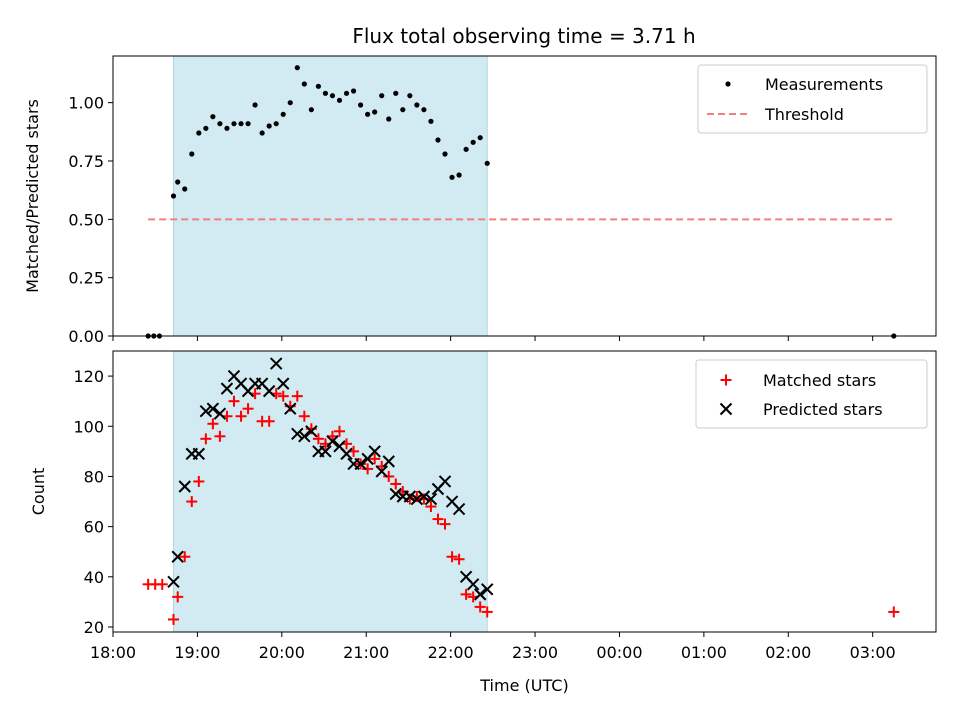  Describe the element at coordinates (32, 196) in the screenshot. I see `top-y-axis-label: Matched/Predicted stars` at that location.